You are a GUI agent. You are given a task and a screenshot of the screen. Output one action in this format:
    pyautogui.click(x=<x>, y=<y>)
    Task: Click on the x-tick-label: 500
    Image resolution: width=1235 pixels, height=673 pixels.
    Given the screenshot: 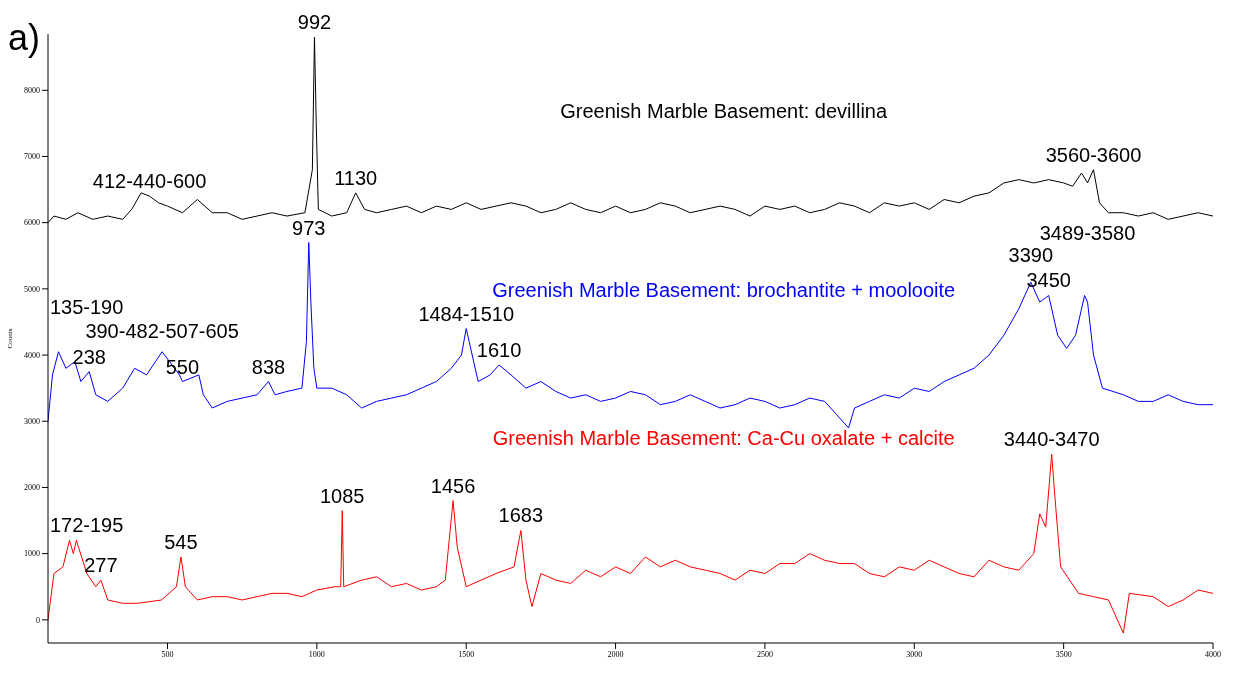 What is the action you would take?
    pyautogui.click(x=167, y=654)
    